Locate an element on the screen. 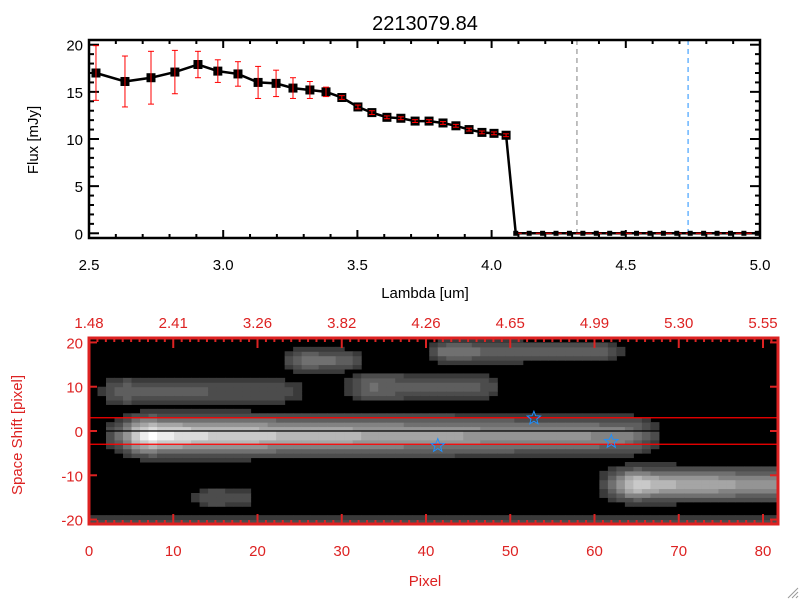 The image size is (800, 600). x-tick-label: 70 is located at coordinates (678, 551).